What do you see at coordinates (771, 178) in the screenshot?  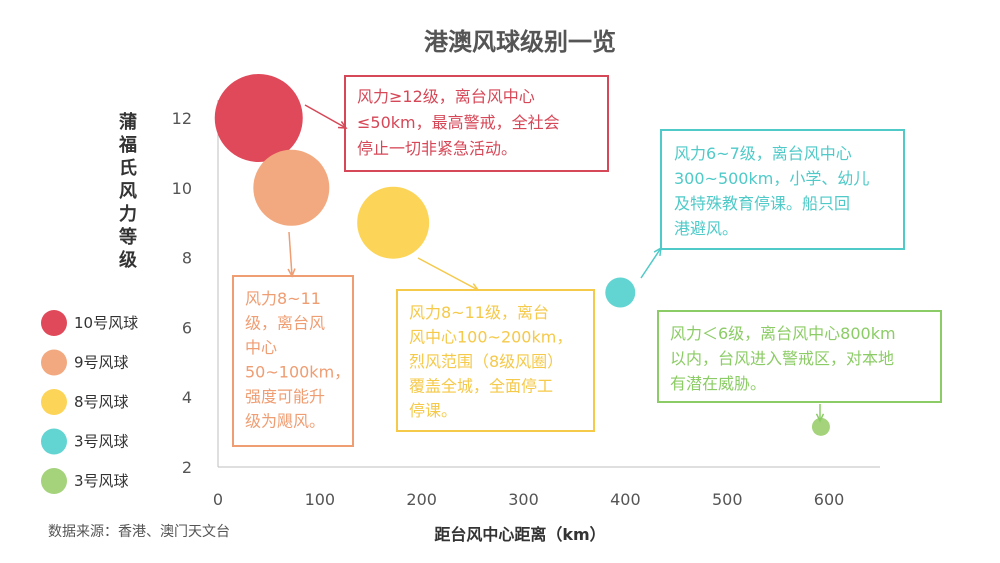 I see `annotation-line: 300~500km，小学、幼儿` at bounding box center [771, 178].